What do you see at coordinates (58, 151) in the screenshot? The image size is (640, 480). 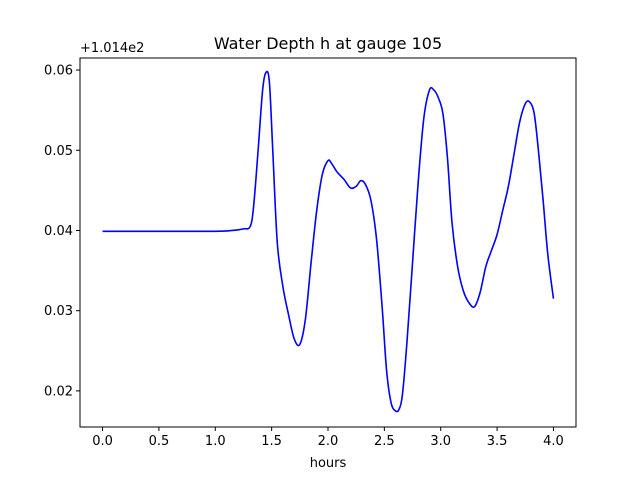 I see `y-tick-label: 0.05` at bounding box center [58, 151].